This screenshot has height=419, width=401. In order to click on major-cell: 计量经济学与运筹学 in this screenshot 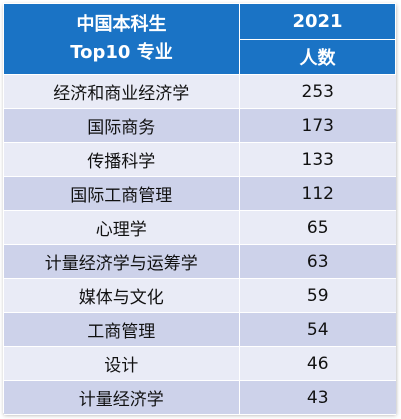, I will do `click(121, 261)`.